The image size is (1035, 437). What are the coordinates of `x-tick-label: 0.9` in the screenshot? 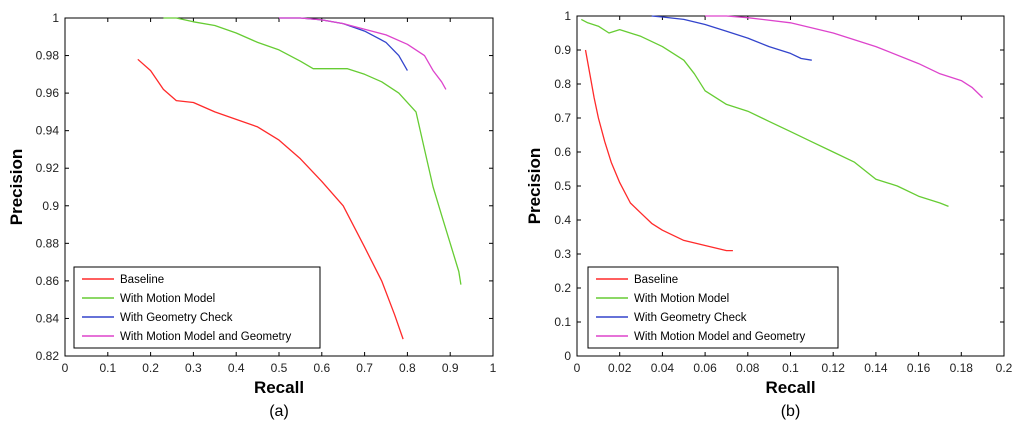 It's located at (450, 368).